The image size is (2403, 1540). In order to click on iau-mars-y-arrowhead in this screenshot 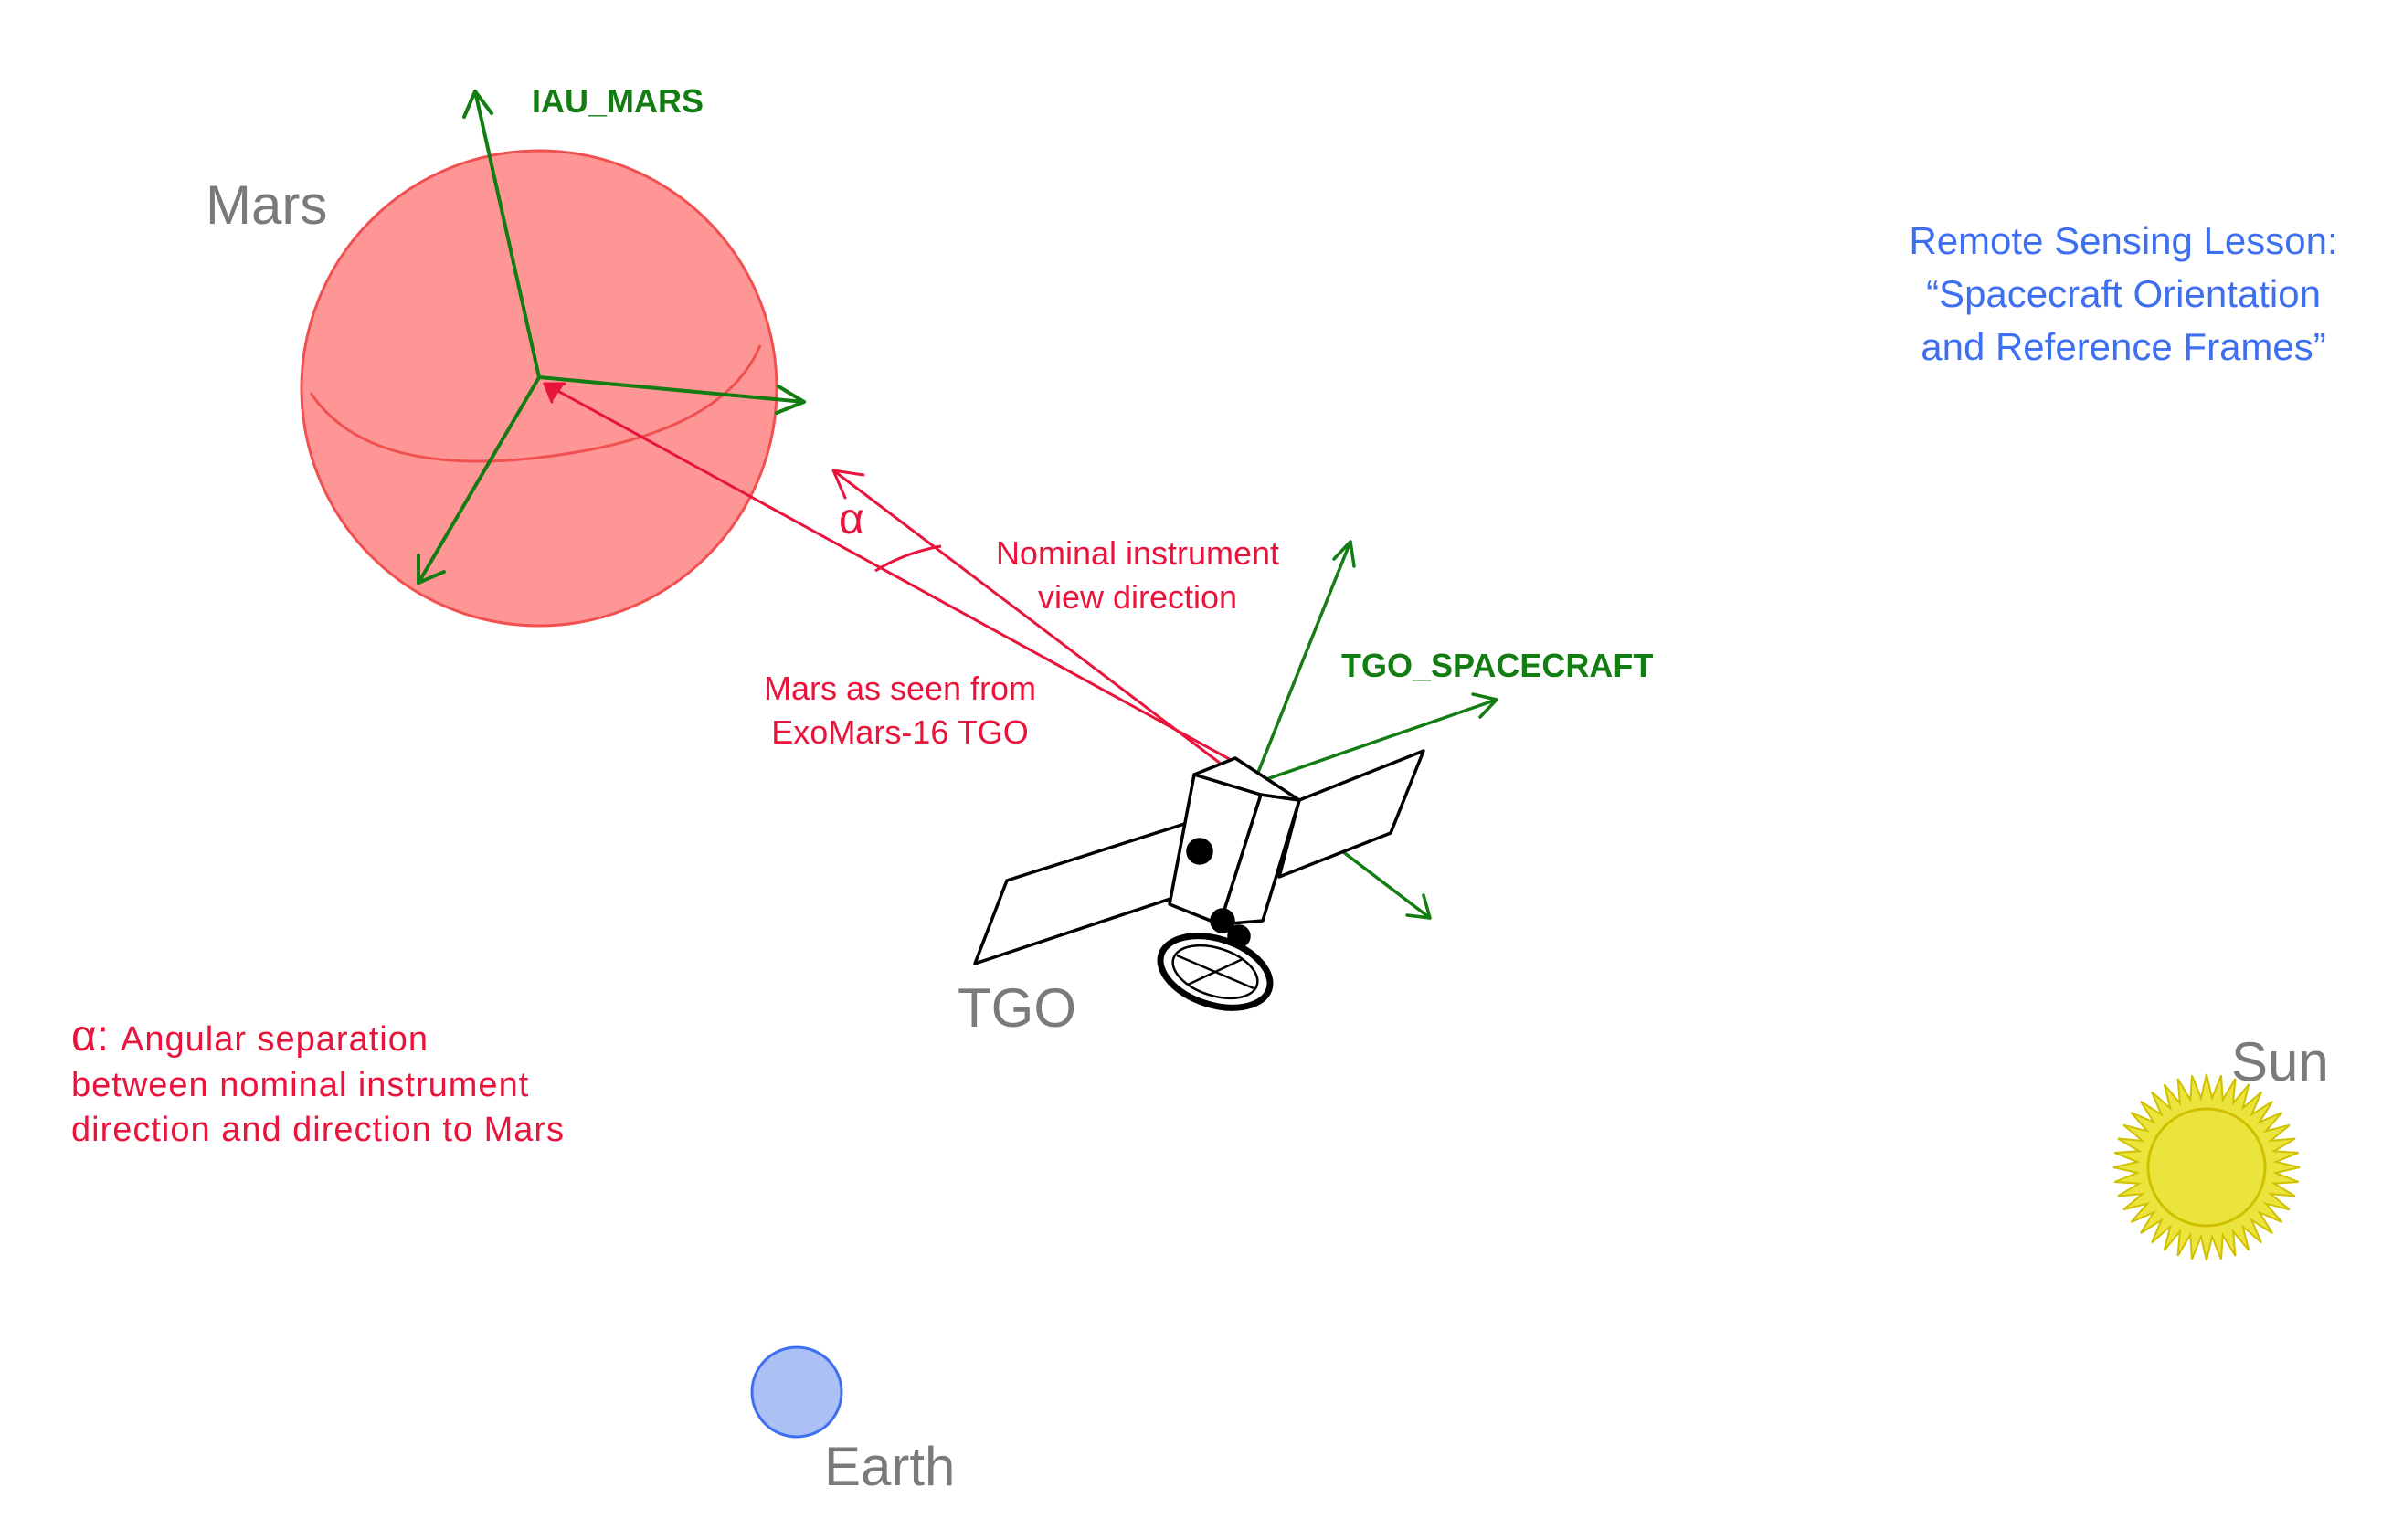, I will do `click(432, 569)`.